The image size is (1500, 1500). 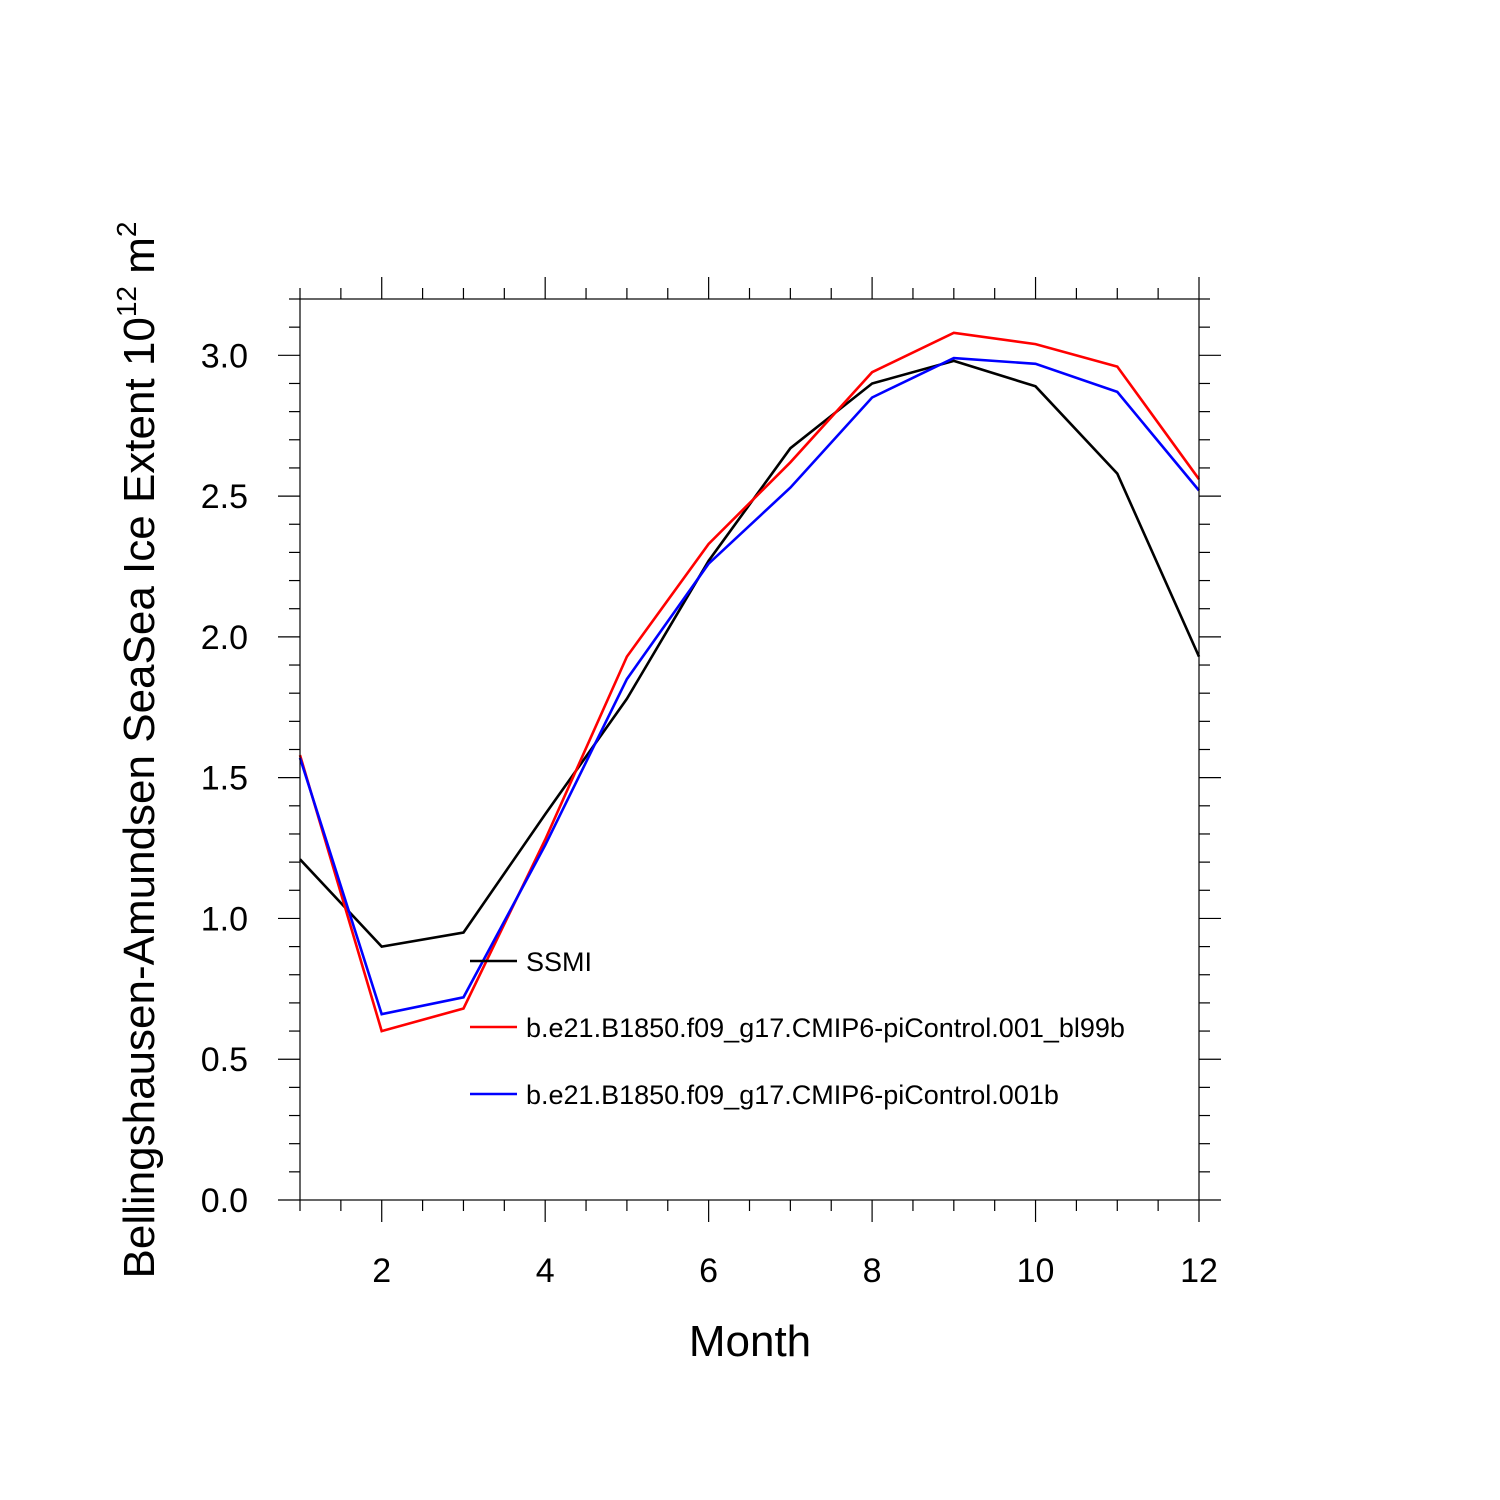 I want to click on x-tick-label: 8, so click(x=872, y=1271).